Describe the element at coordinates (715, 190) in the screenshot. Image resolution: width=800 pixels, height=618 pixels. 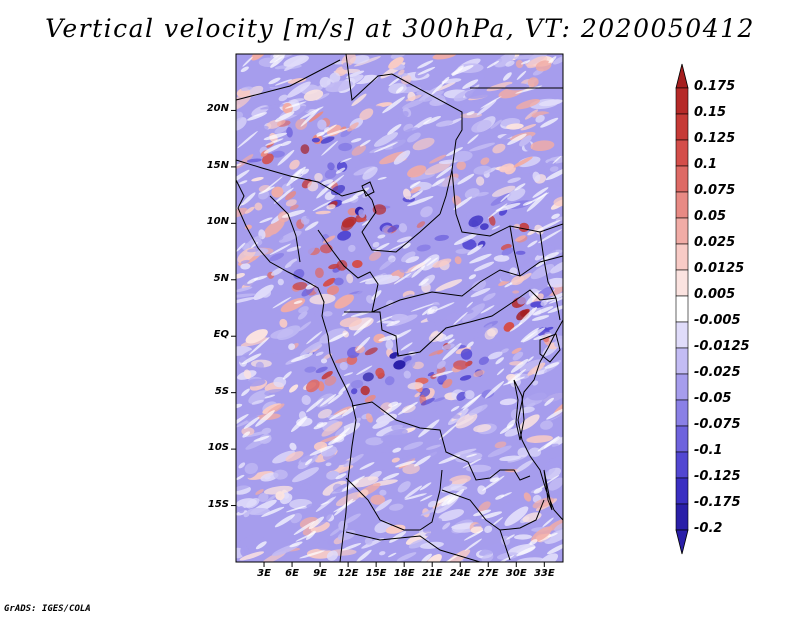
I see `colorbar-level-label: 0.075` at that location.